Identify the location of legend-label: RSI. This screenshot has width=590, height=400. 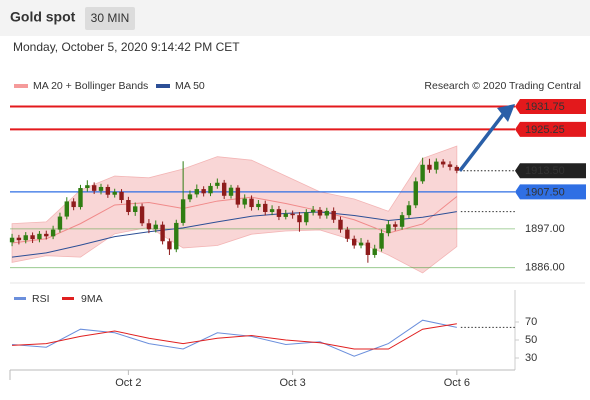
(41, 299).